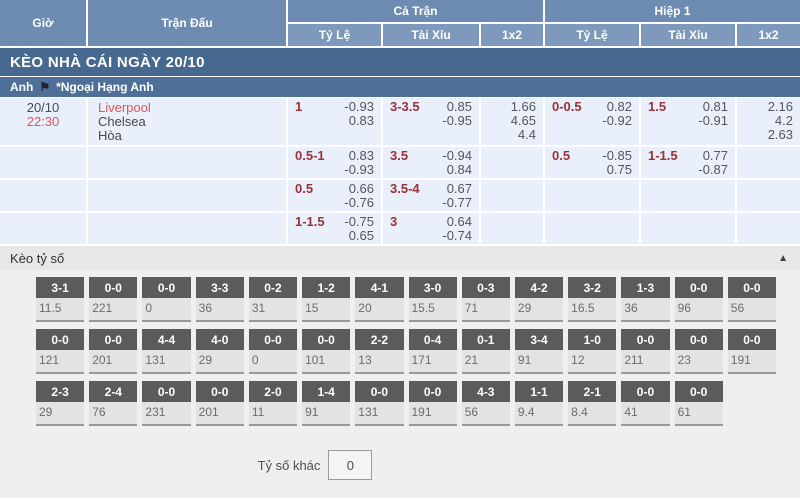  Describe the element at coordinates (379, 403) in the screenshot. I see `score-cell: 0-0 131` at that location.